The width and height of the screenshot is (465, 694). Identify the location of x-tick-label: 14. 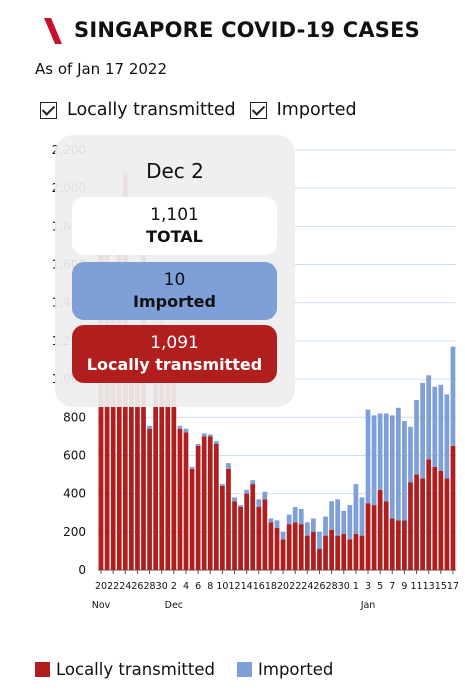
(247, 586).